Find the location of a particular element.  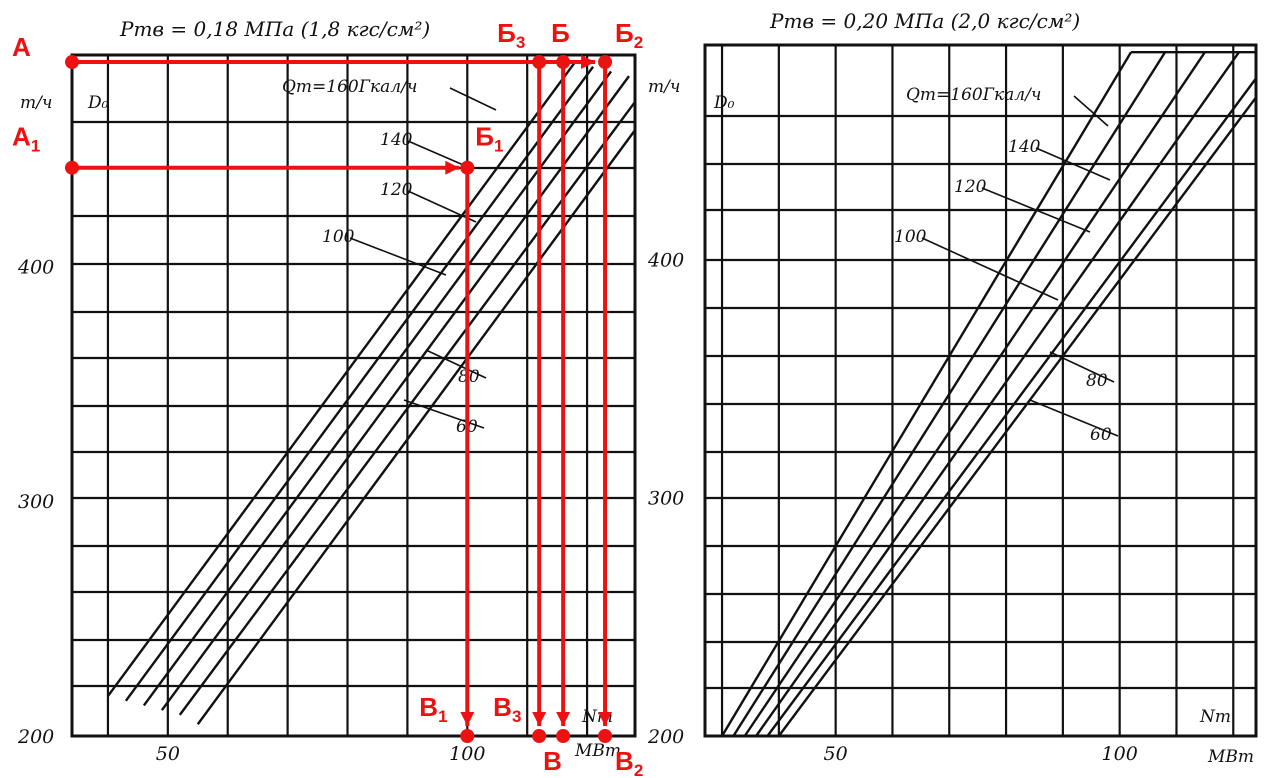

curve-label-60: 60 is located at coordinates (1101, 435).